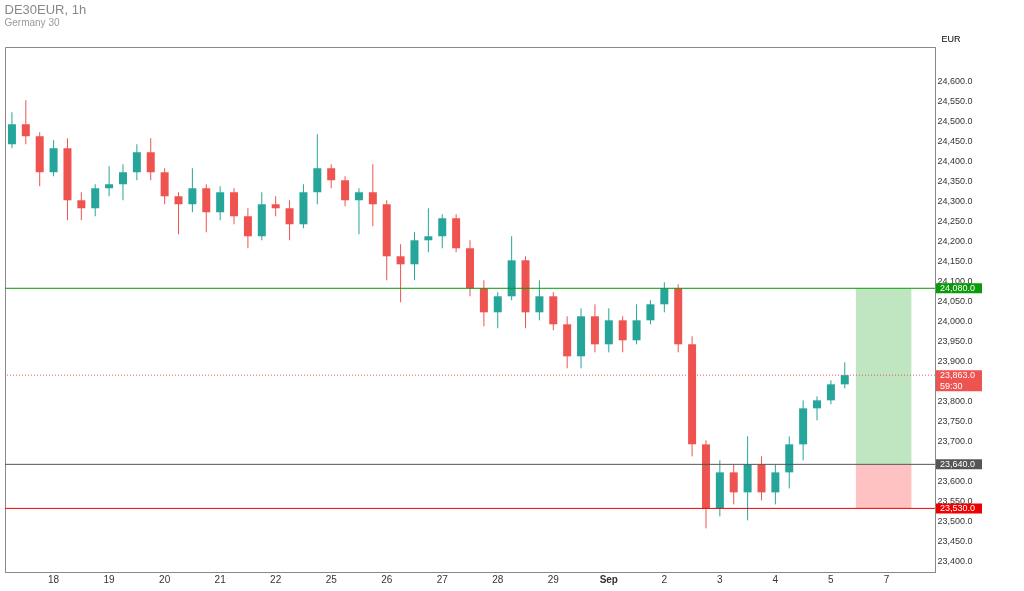  I want to click on ref-line-label: 23,530.0, so click(958, 508).